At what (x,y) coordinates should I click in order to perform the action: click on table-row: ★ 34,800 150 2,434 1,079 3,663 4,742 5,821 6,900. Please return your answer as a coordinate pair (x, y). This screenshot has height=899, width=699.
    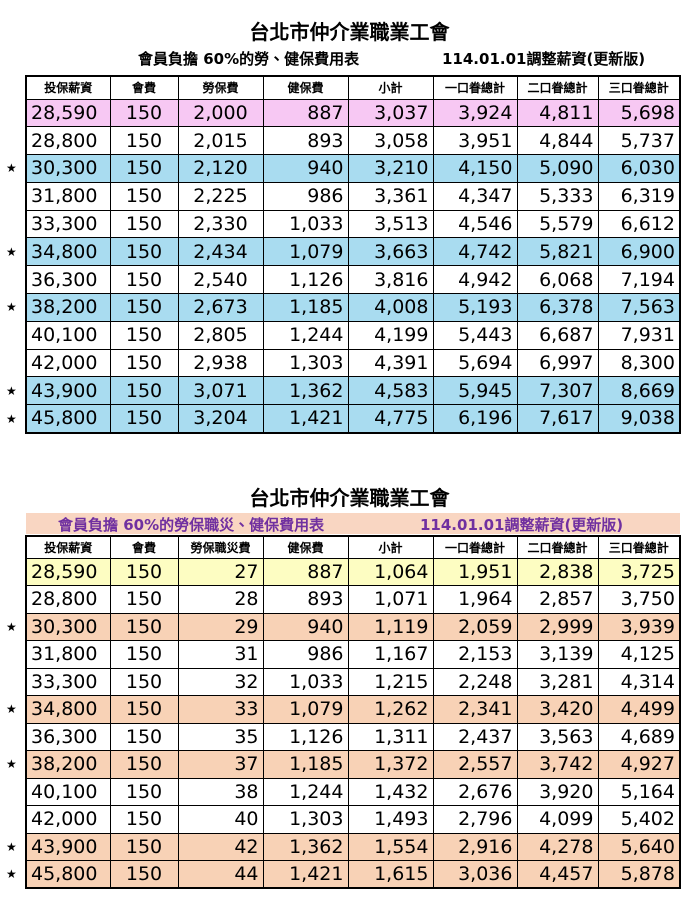
    Looking at the image, I should click on (340, 252).